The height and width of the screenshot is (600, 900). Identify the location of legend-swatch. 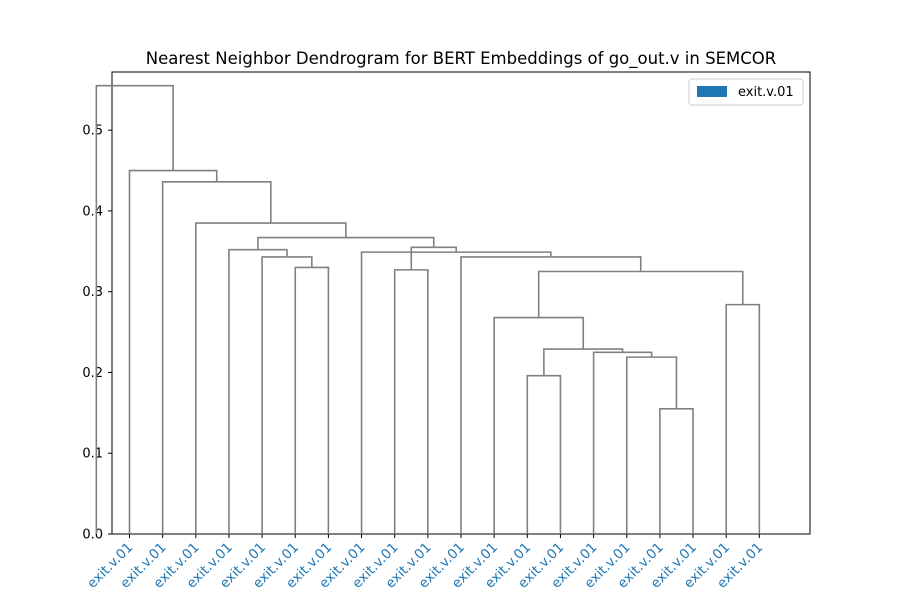
(712, 91).